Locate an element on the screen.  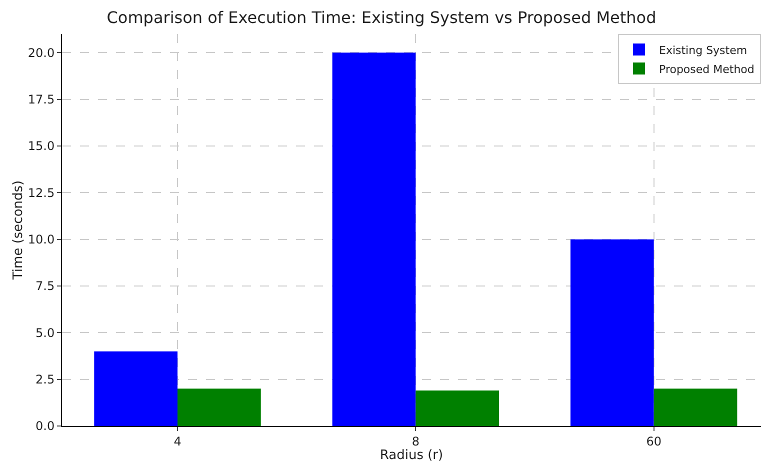
y-tick-label: 10.0 is located at coordinates (41, 239).